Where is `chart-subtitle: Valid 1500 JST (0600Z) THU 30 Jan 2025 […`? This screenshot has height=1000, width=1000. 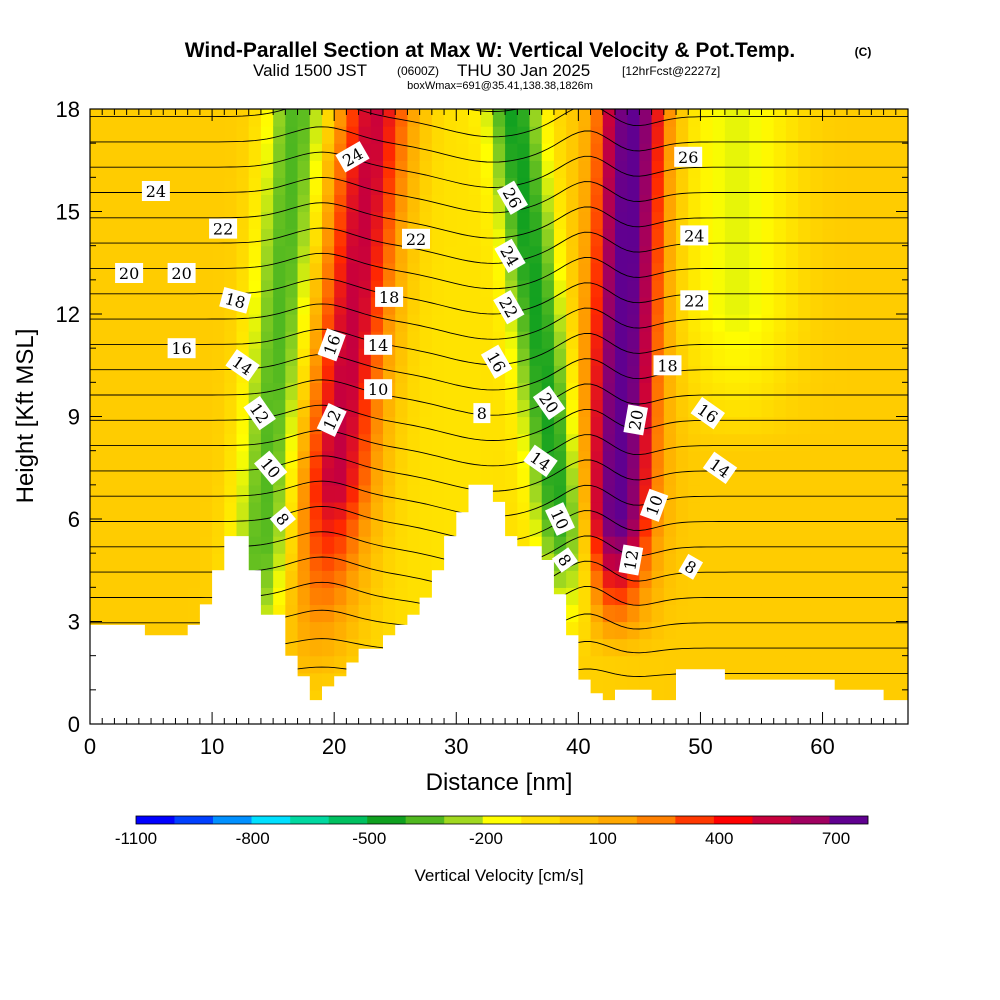
chart-subtitle: Valid 1500 JST (0600Z) THU 30 Jan 2025 [… is located at coordinates (486, 70).